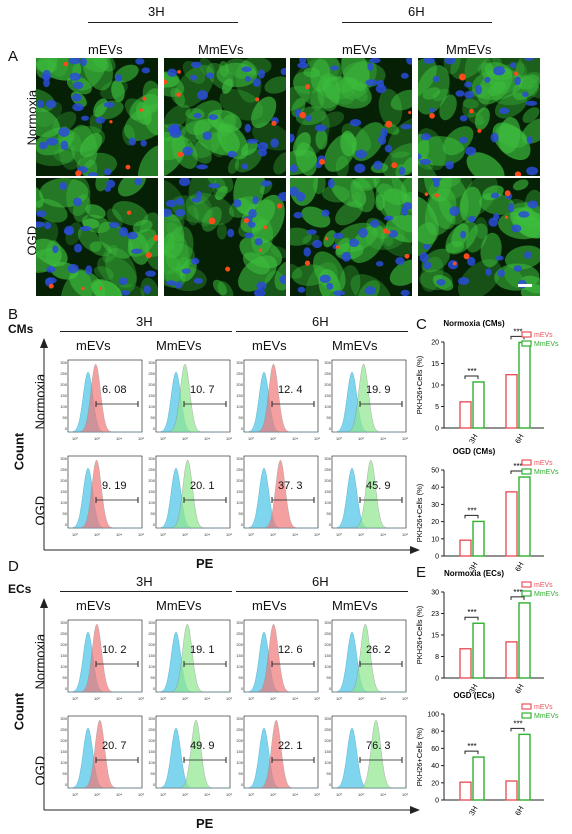  Describe the element at coordinates (351, 117) in the screenshot. I see `micrograph-r1-c3` at that location.